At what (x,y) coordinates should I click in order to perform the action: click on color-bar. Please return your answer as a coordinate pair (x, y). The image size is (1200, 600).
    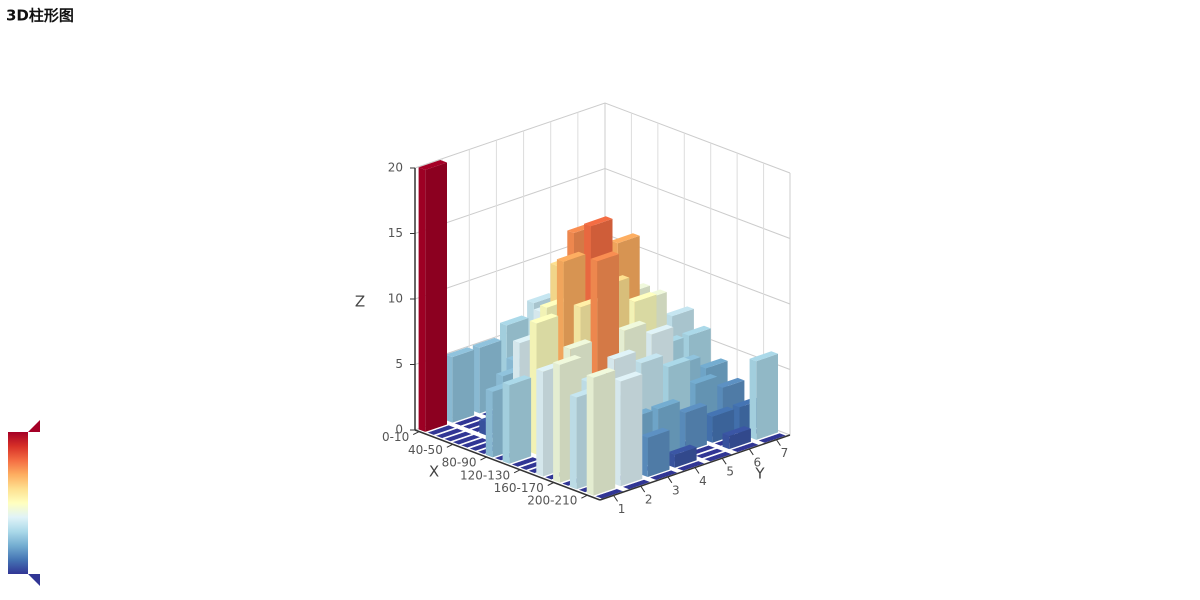
    Looking at the image, I should click on (18, 503).